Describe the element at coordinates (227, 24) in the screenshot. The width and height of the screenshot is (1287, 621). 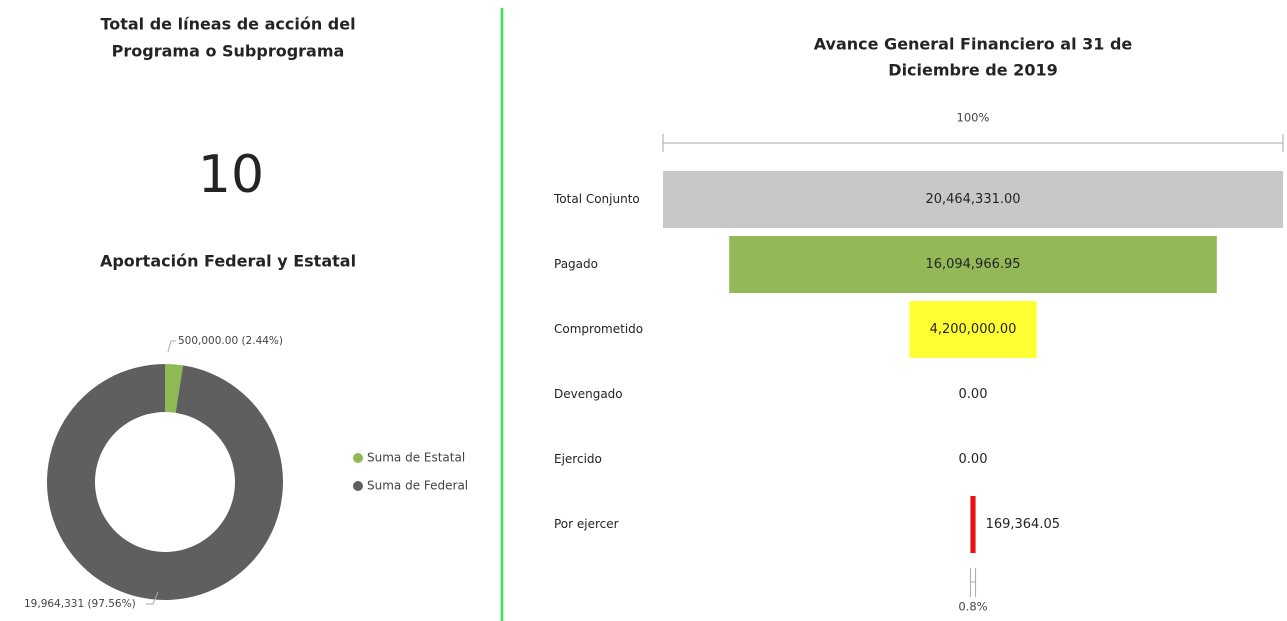
I see `card-title: Total de líneas de acción del` at that location.